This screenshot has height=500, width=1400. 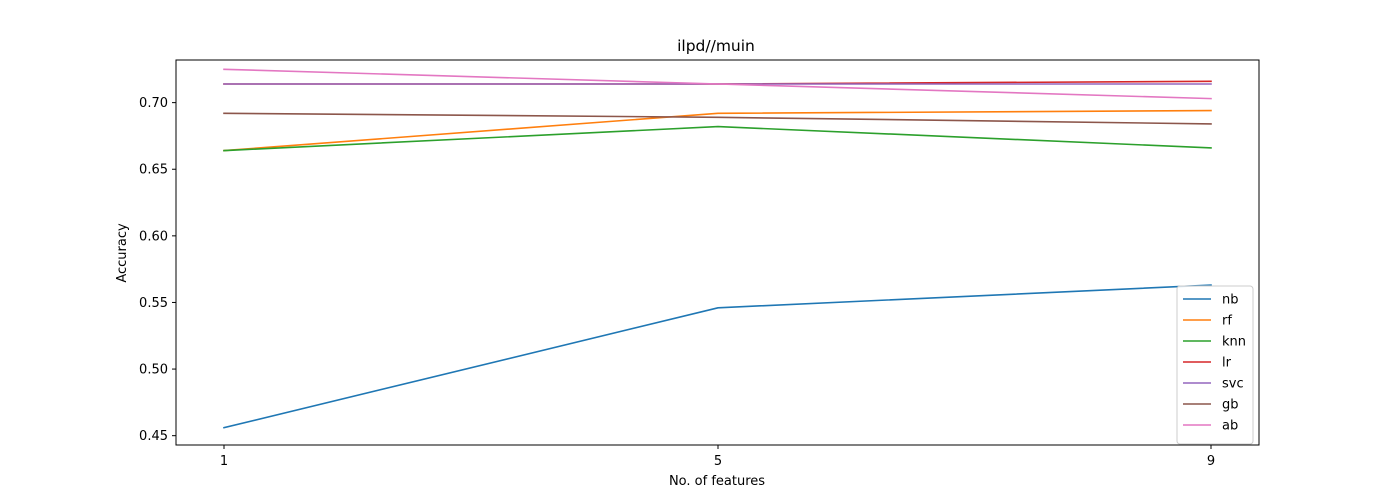 I want to click on legend-label-knn: knn, so click(x=1234, y=342).